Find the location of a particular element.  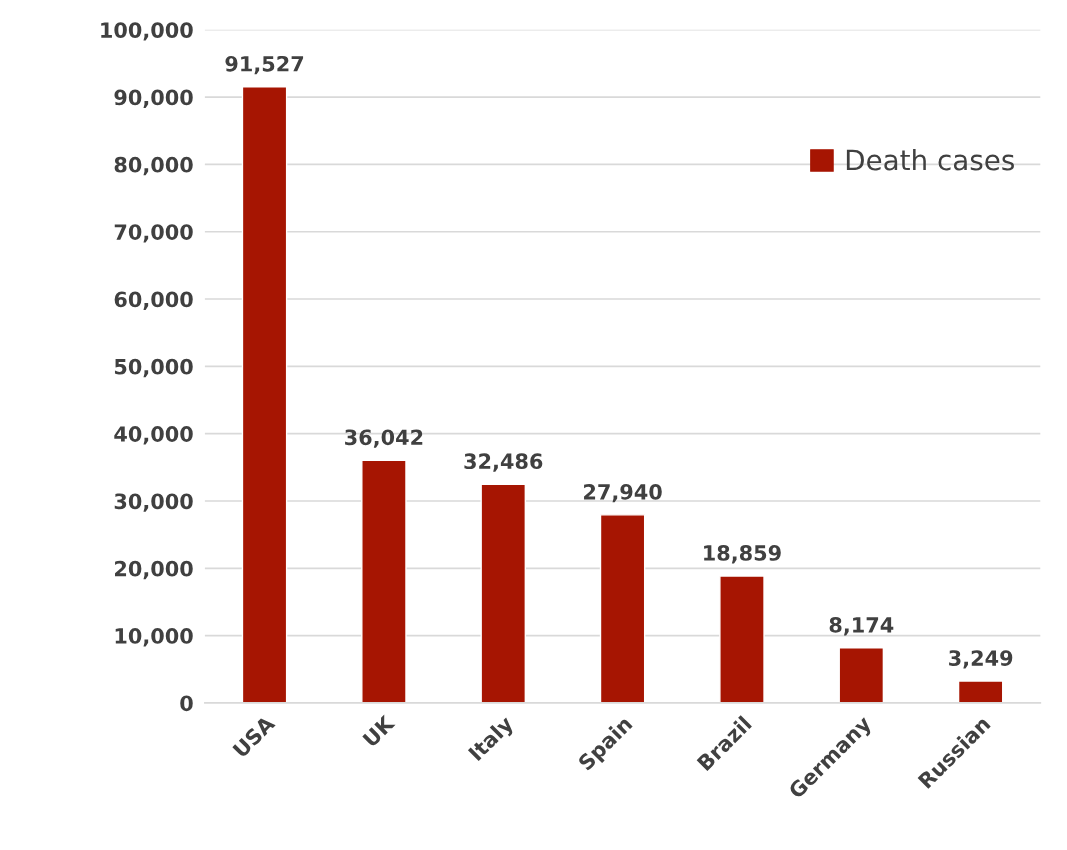

y-tick-label: 70,000 is located at coordinates (153, 233).